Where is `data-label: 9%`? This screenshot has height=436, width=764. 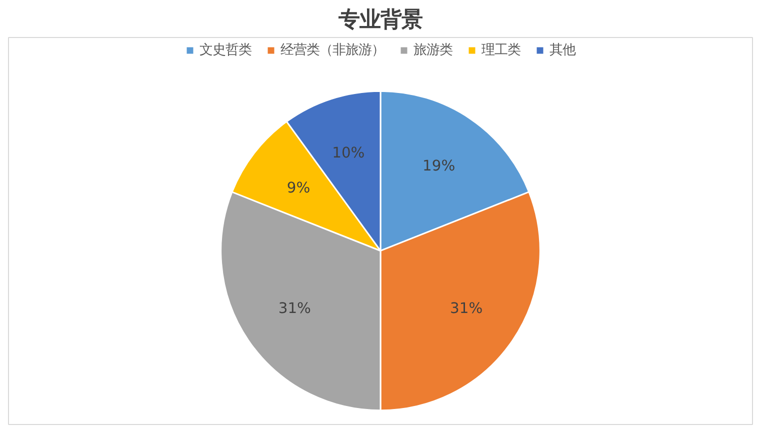 data-label: 9% is located at coordinates (298, 187).